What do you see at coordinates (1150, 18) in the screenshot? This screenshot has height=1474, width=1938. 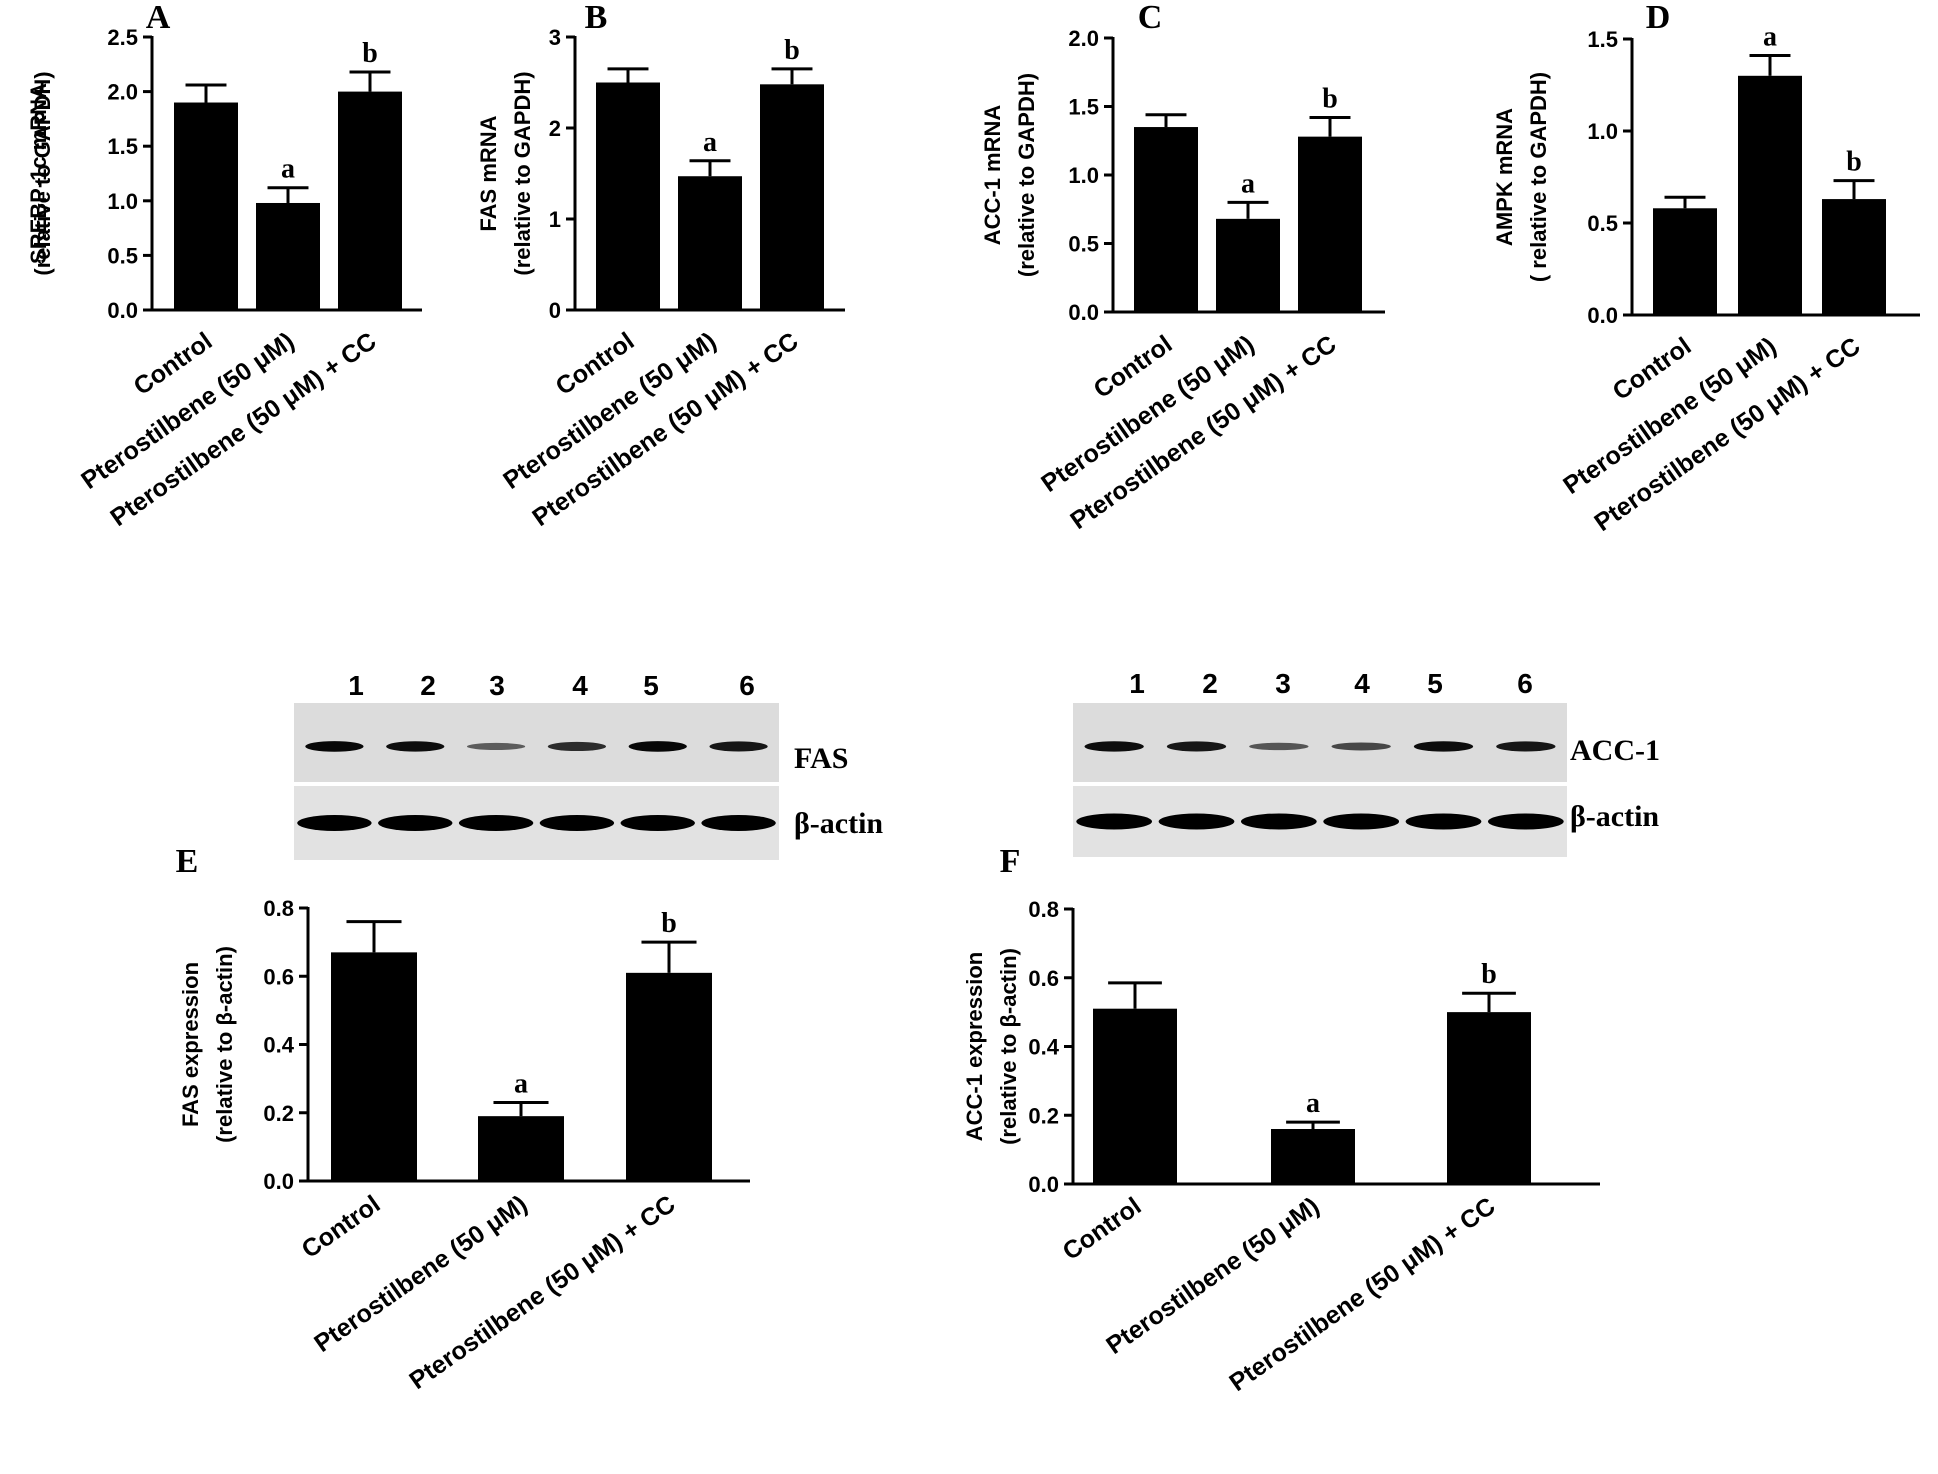 I see `panel-label: C` at bounding box center [1150, 18].